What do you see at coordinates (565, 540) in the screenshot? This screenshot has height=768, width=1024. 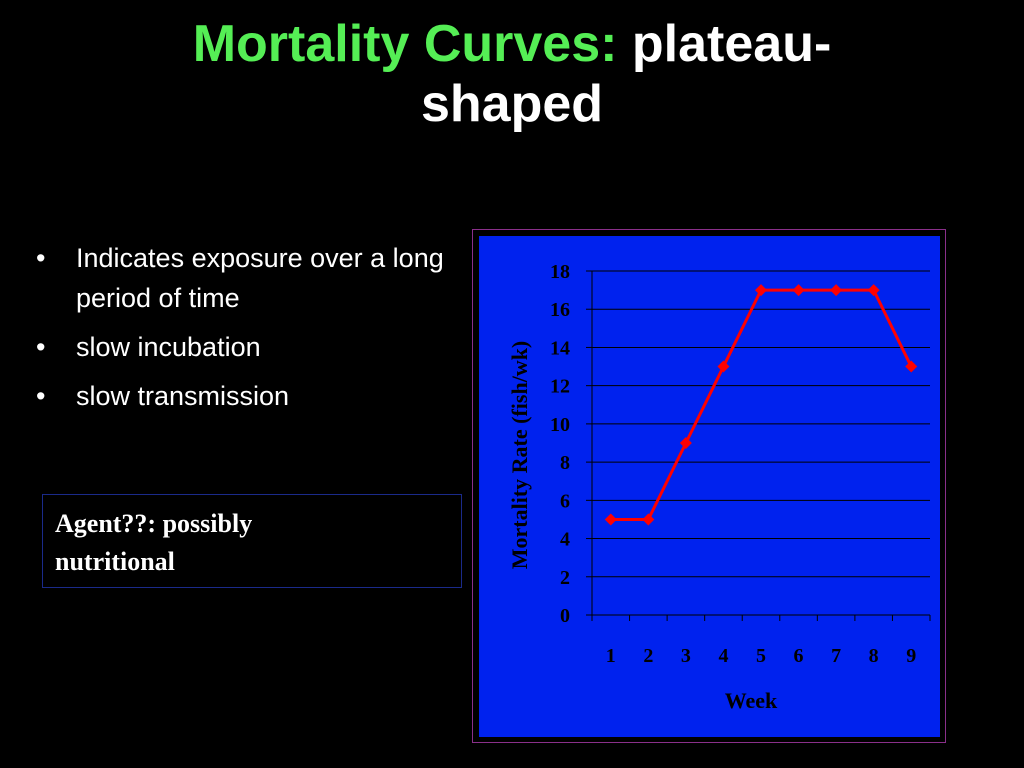 I see `y-tick-label: 4` at bounding box center [565, 540].